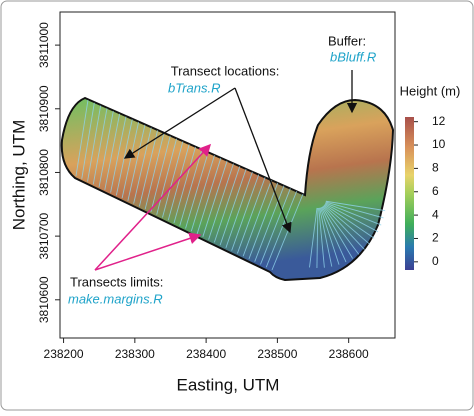 Image resolution: width=474 pixels, height=416 pixels. I want to click on colorbar-tick-label: 2, so click(435, 238).